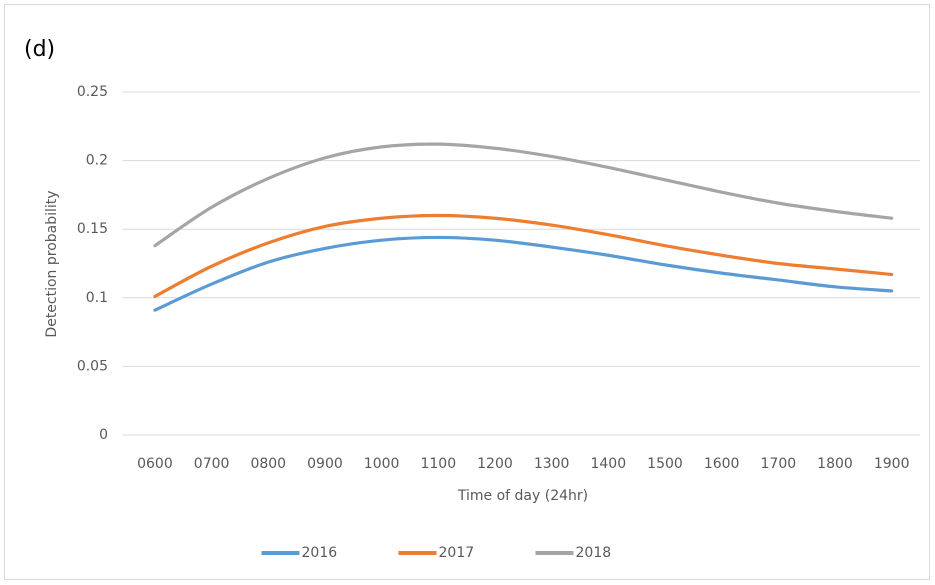 The width and height of the screenshot is (935, 585). Describe the element at coordinates (52, 263) in the screenshot. I see `y-axis-title: Detection probability` at that location.